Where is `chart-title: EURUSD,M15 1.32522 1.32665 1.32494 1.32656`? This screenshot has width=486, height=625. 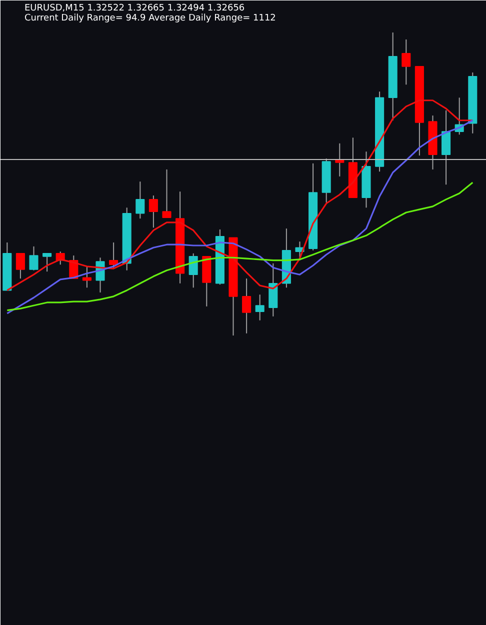
chart-title: EURUSD,M15 1.32522 1.32665 1.32494 1.32656 is located at coordinates (134, 9).